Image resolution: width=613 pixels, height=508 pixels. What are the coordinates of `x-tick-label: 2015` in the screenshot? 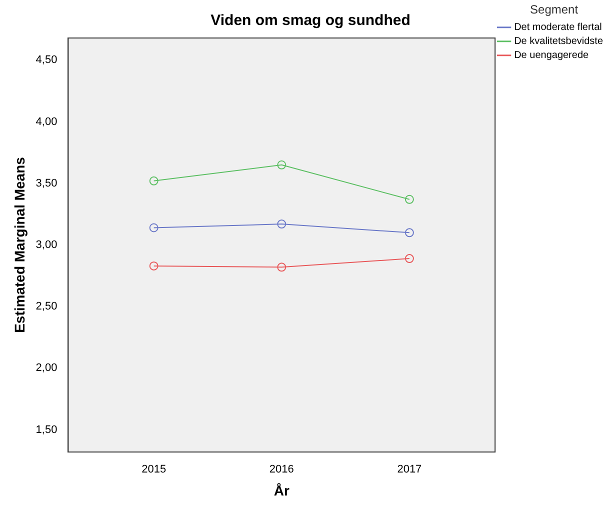 It's located at (154, 470).